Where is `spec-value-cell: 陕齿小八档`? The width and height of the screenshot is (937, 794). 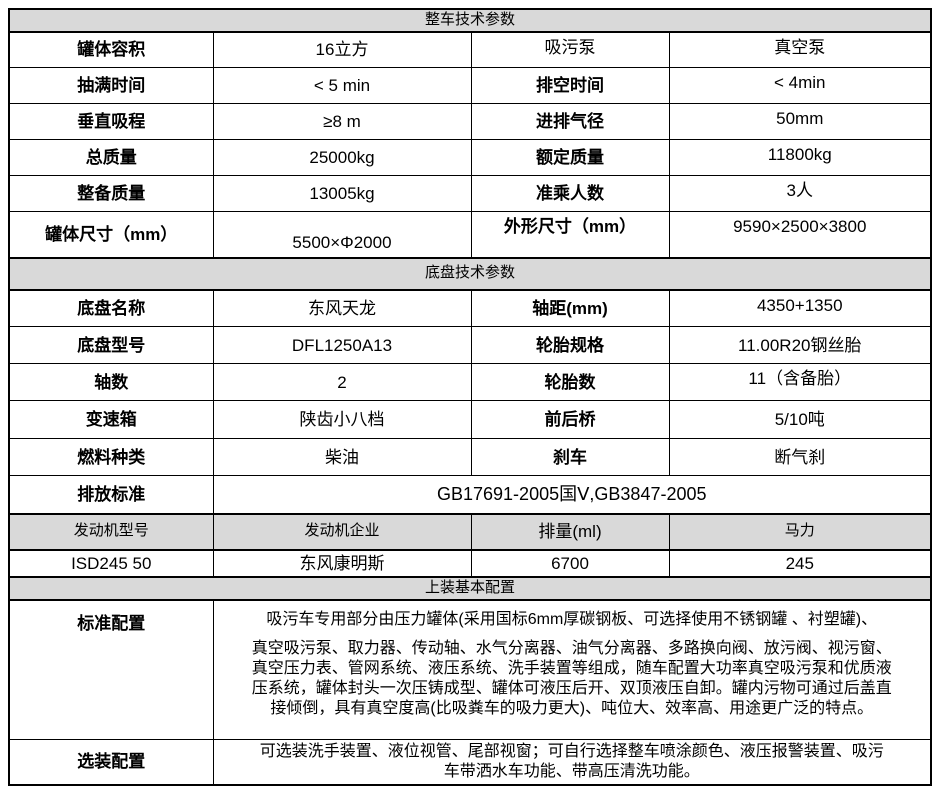 spec-value-cell: 陕齿小八档 is located at coordinates (342, 420).